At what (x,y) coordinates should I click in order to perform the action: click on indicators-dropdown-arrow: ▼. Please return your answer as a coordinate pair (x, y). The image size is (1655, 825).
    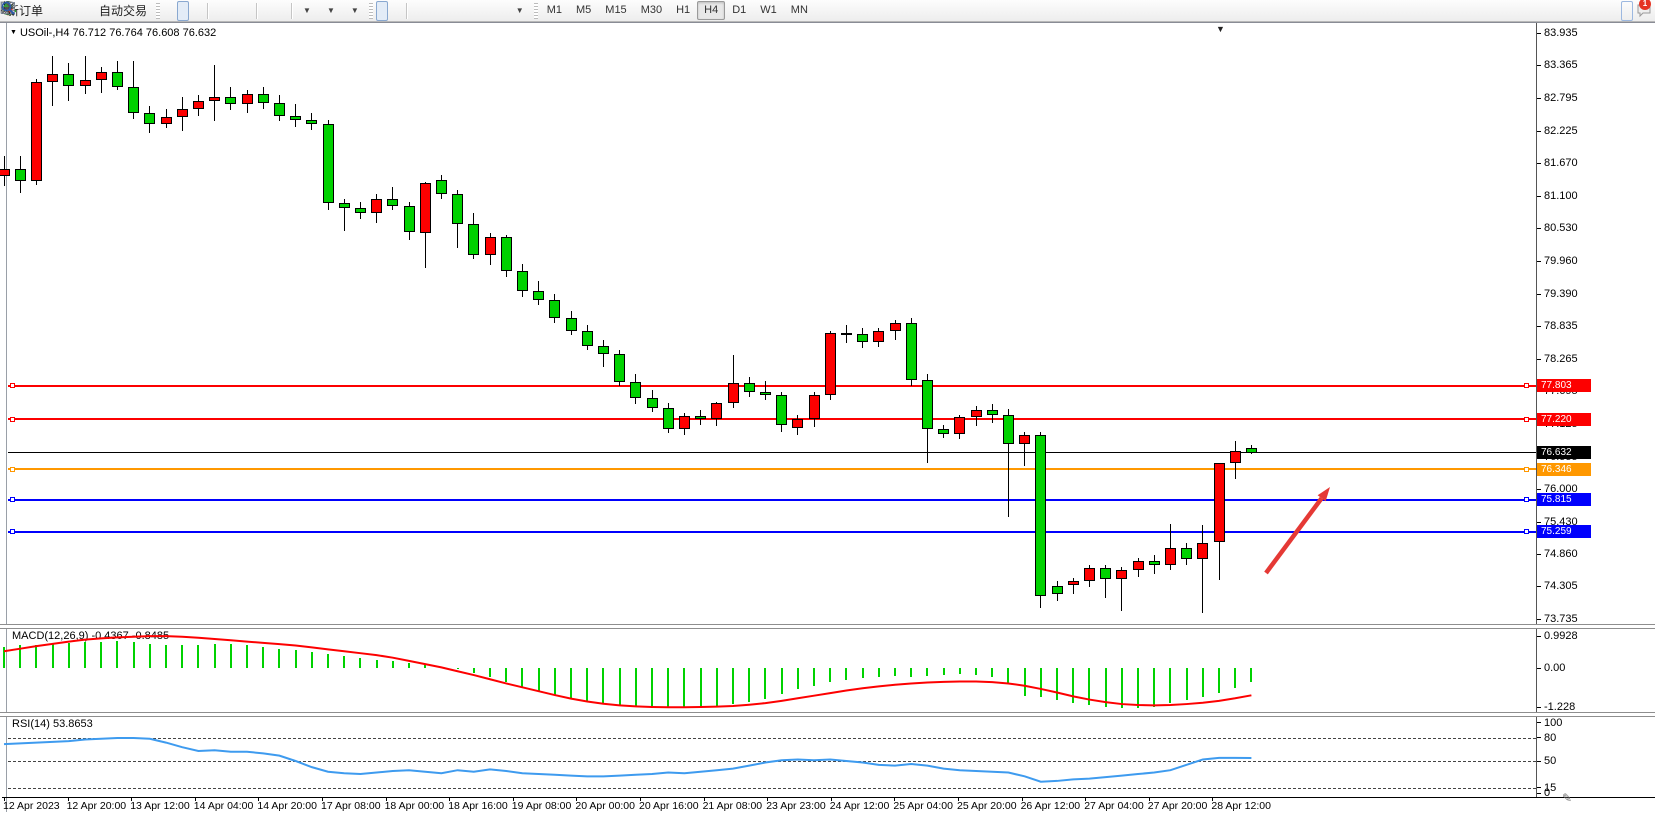
    Looking at the image, I should click on (307, 10).